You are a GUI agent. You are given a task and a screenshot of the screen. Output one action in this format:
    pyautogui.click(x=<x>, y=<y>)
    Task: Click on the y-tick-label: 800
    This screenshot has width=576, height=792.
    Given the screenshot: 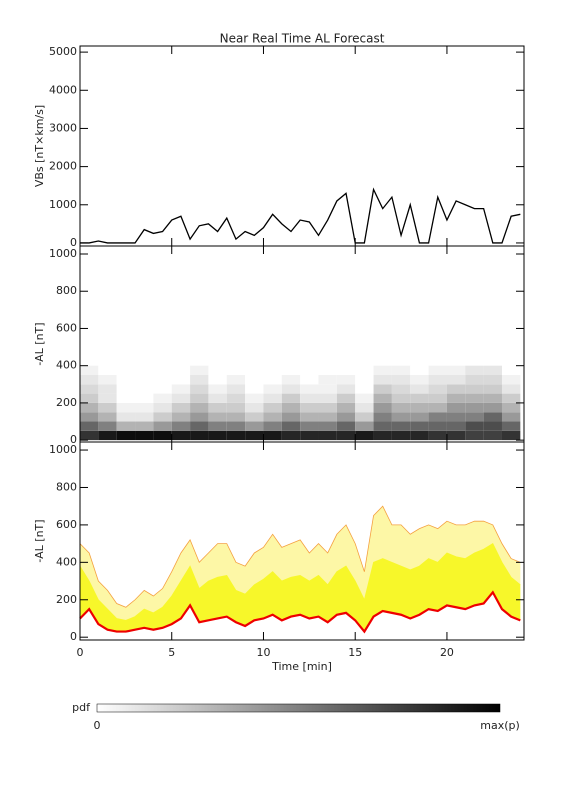 What is the action you would take?
    pyautogui.click(x=66, y=290)
    